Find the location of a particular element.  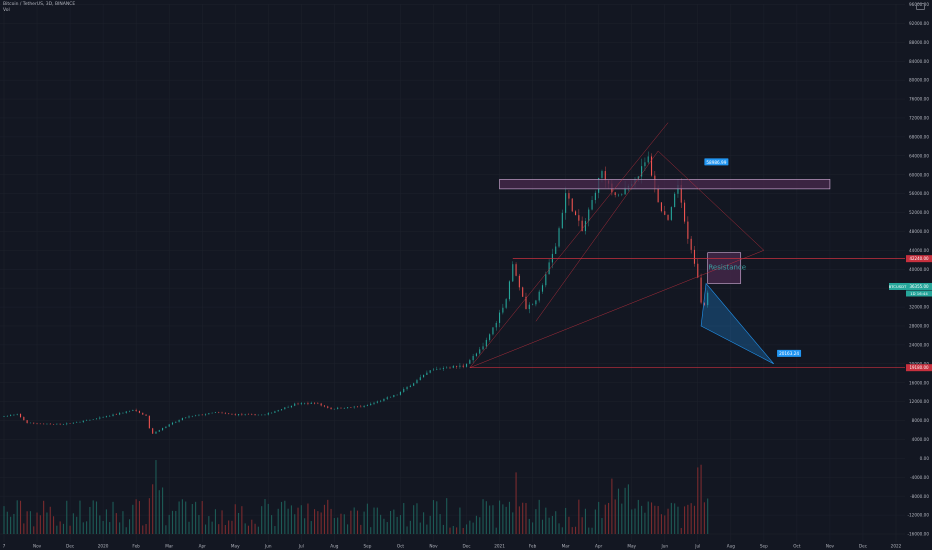

price-tick-label: 32000.00 is located at coordinates (919, 307).